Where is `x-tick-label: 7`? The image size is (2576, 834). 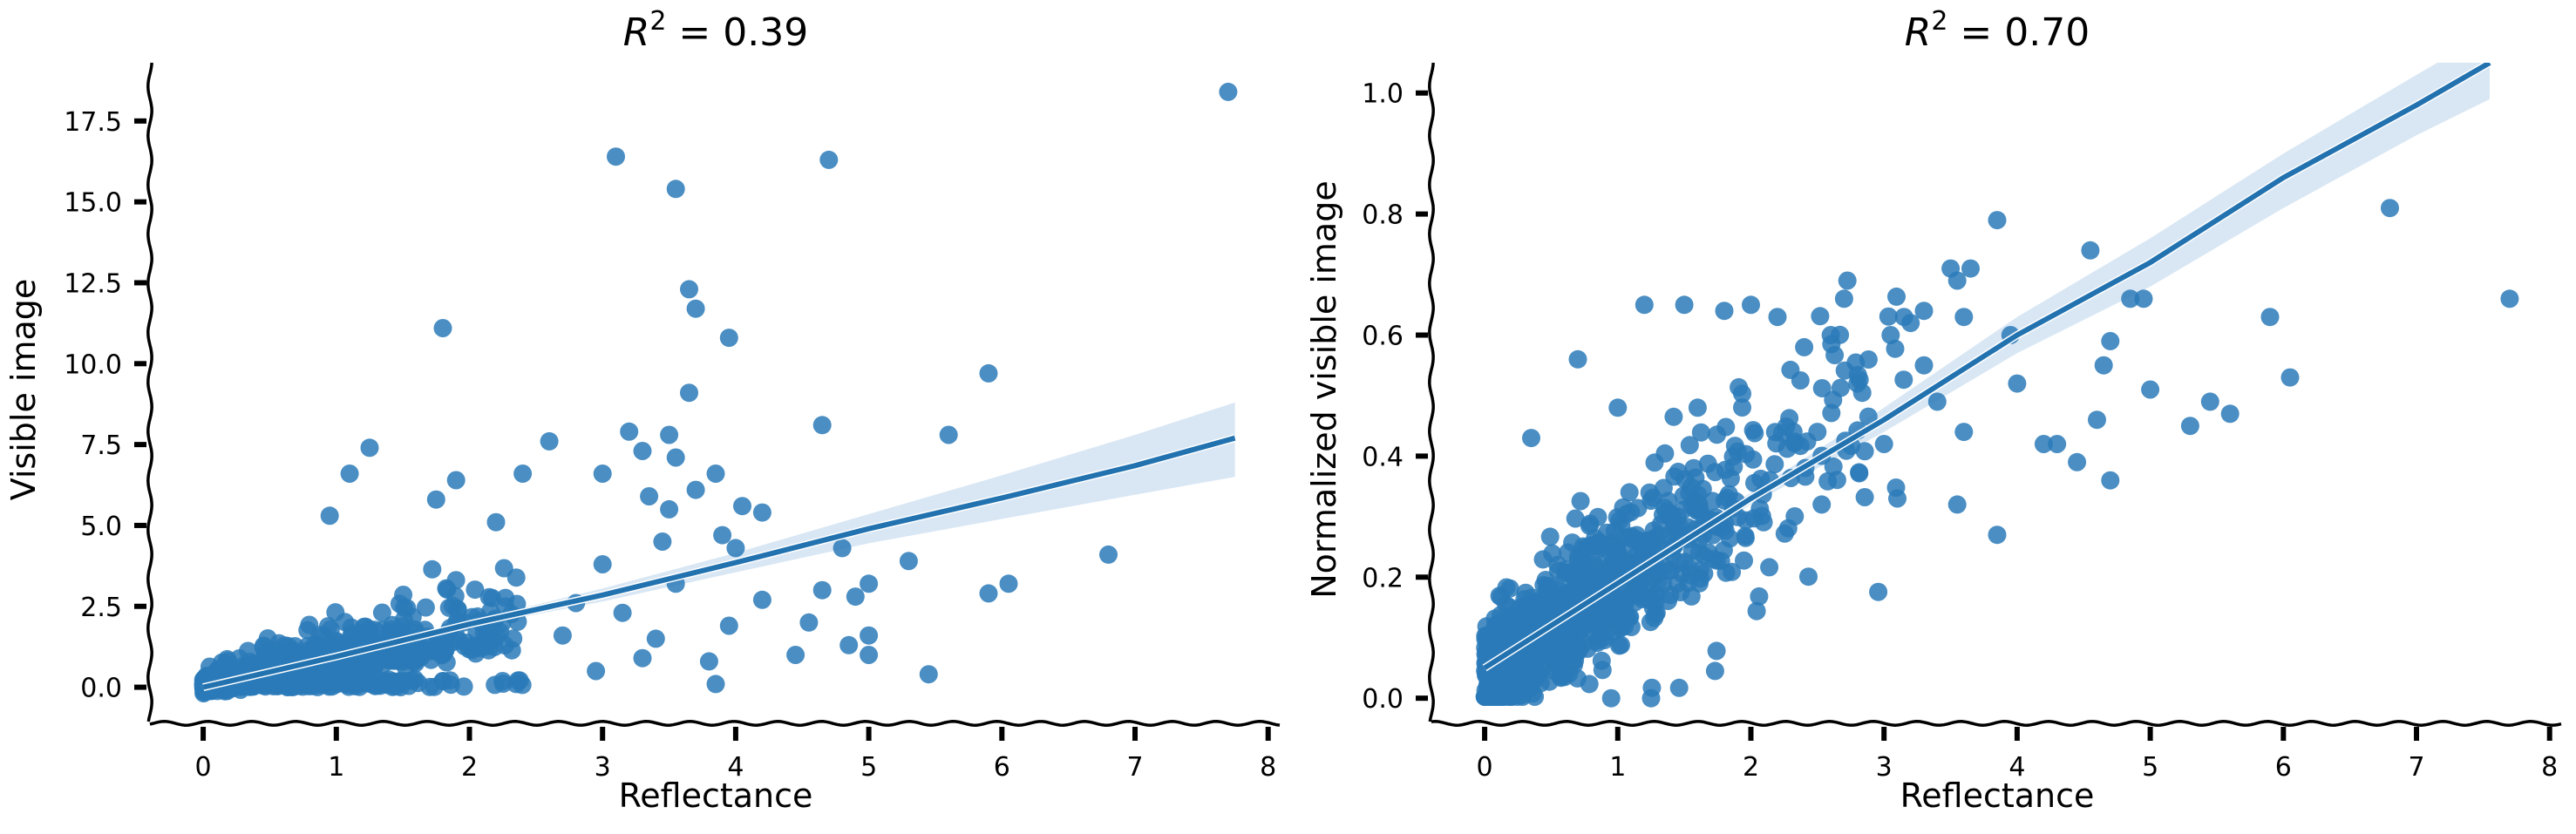 x-tick-label: 7 is located at coordinates (1134, 767).